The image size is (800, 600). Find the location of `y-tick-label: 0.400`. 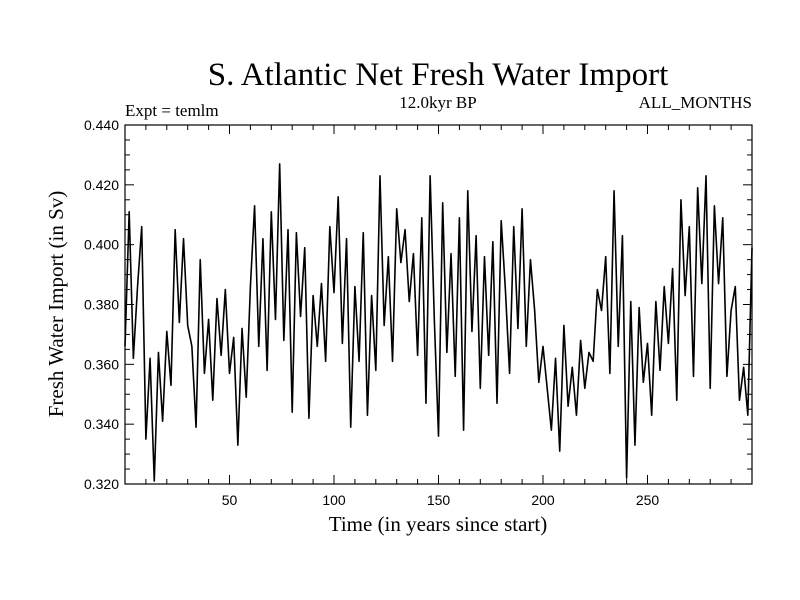

y-tick-label: 0.400 is located at coordinates (101, 245).